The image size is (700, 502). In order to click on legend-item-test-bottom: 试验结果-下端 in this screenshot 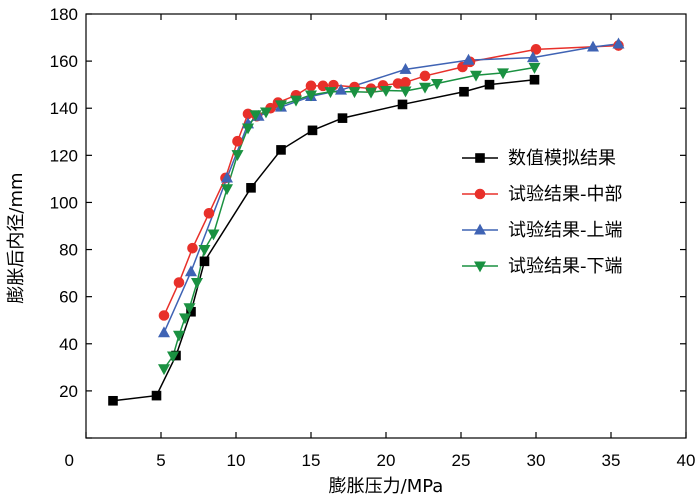, I will do `click(542, 266)`.